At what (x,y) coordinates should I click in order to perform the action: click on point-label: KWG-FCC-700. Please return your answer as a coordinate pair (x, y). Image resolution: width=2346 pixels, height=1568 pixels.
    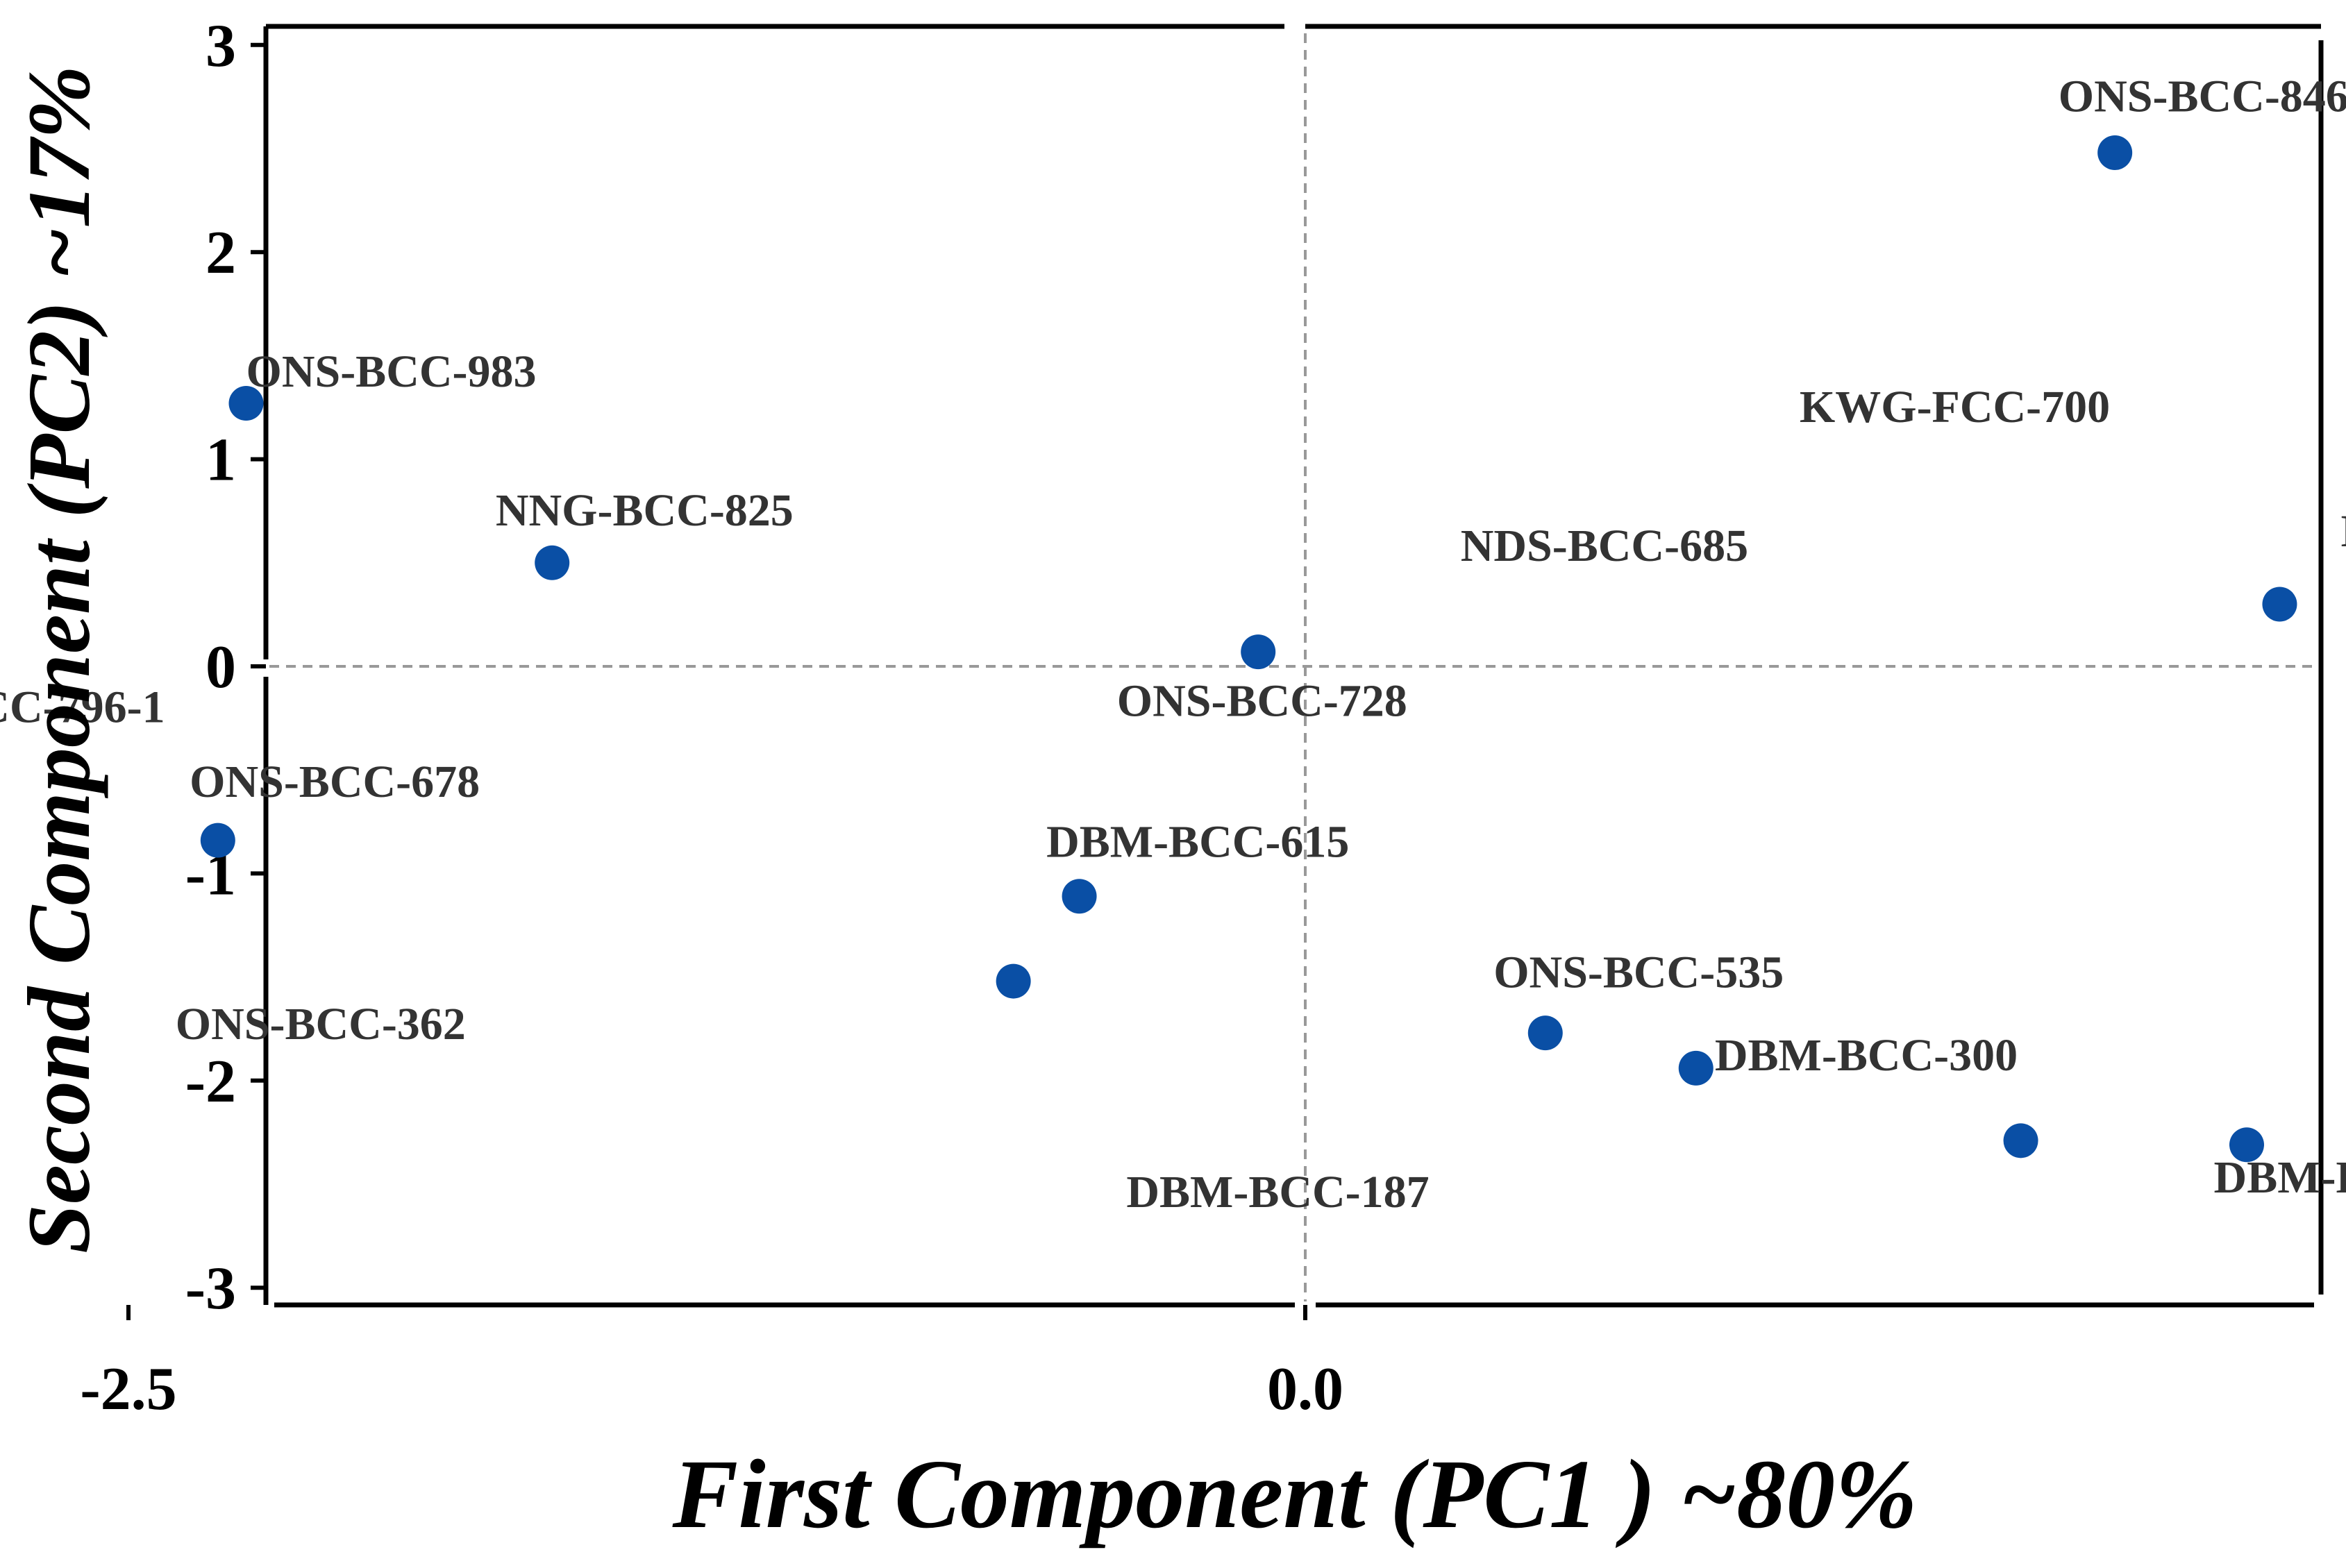
    Looking at the image, I should click on (1955, 407).